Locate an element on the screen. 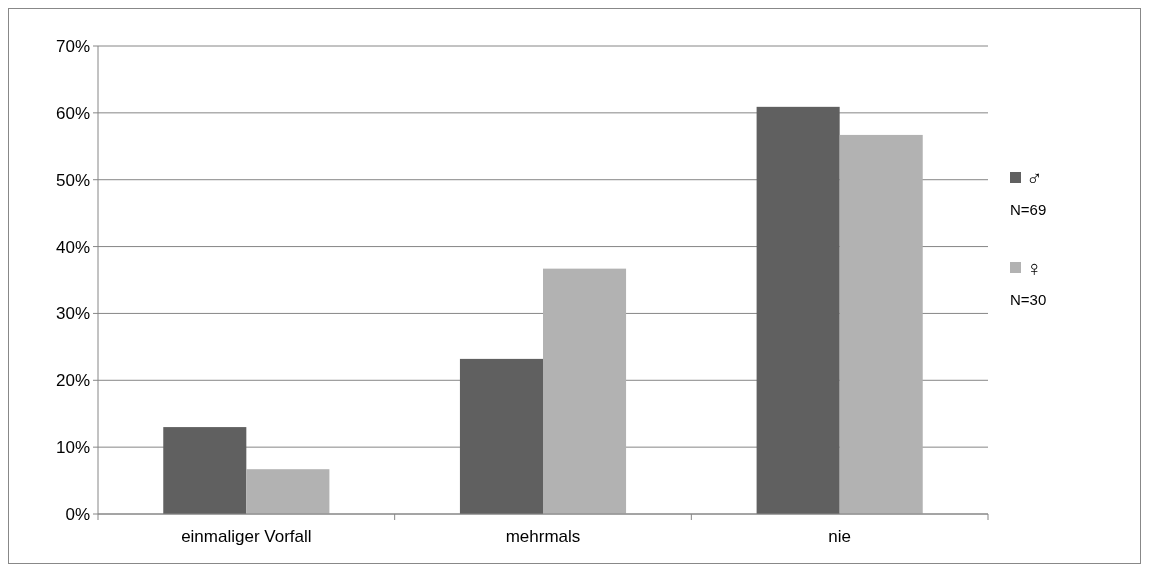 This screenshot has height=572, width=1149. y-tick-label: 10% is located at coordinates (72, 448).